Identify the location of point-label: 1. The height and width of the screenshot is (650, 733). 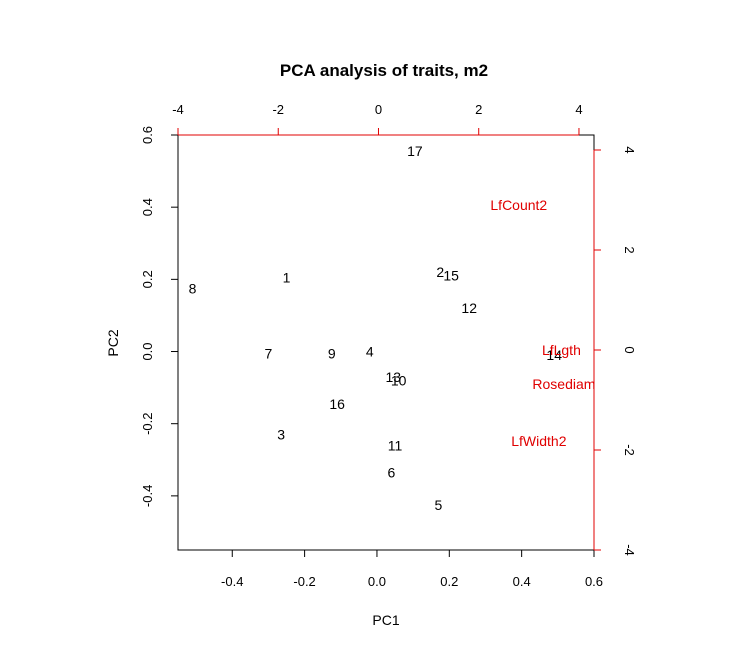
(287, 278).